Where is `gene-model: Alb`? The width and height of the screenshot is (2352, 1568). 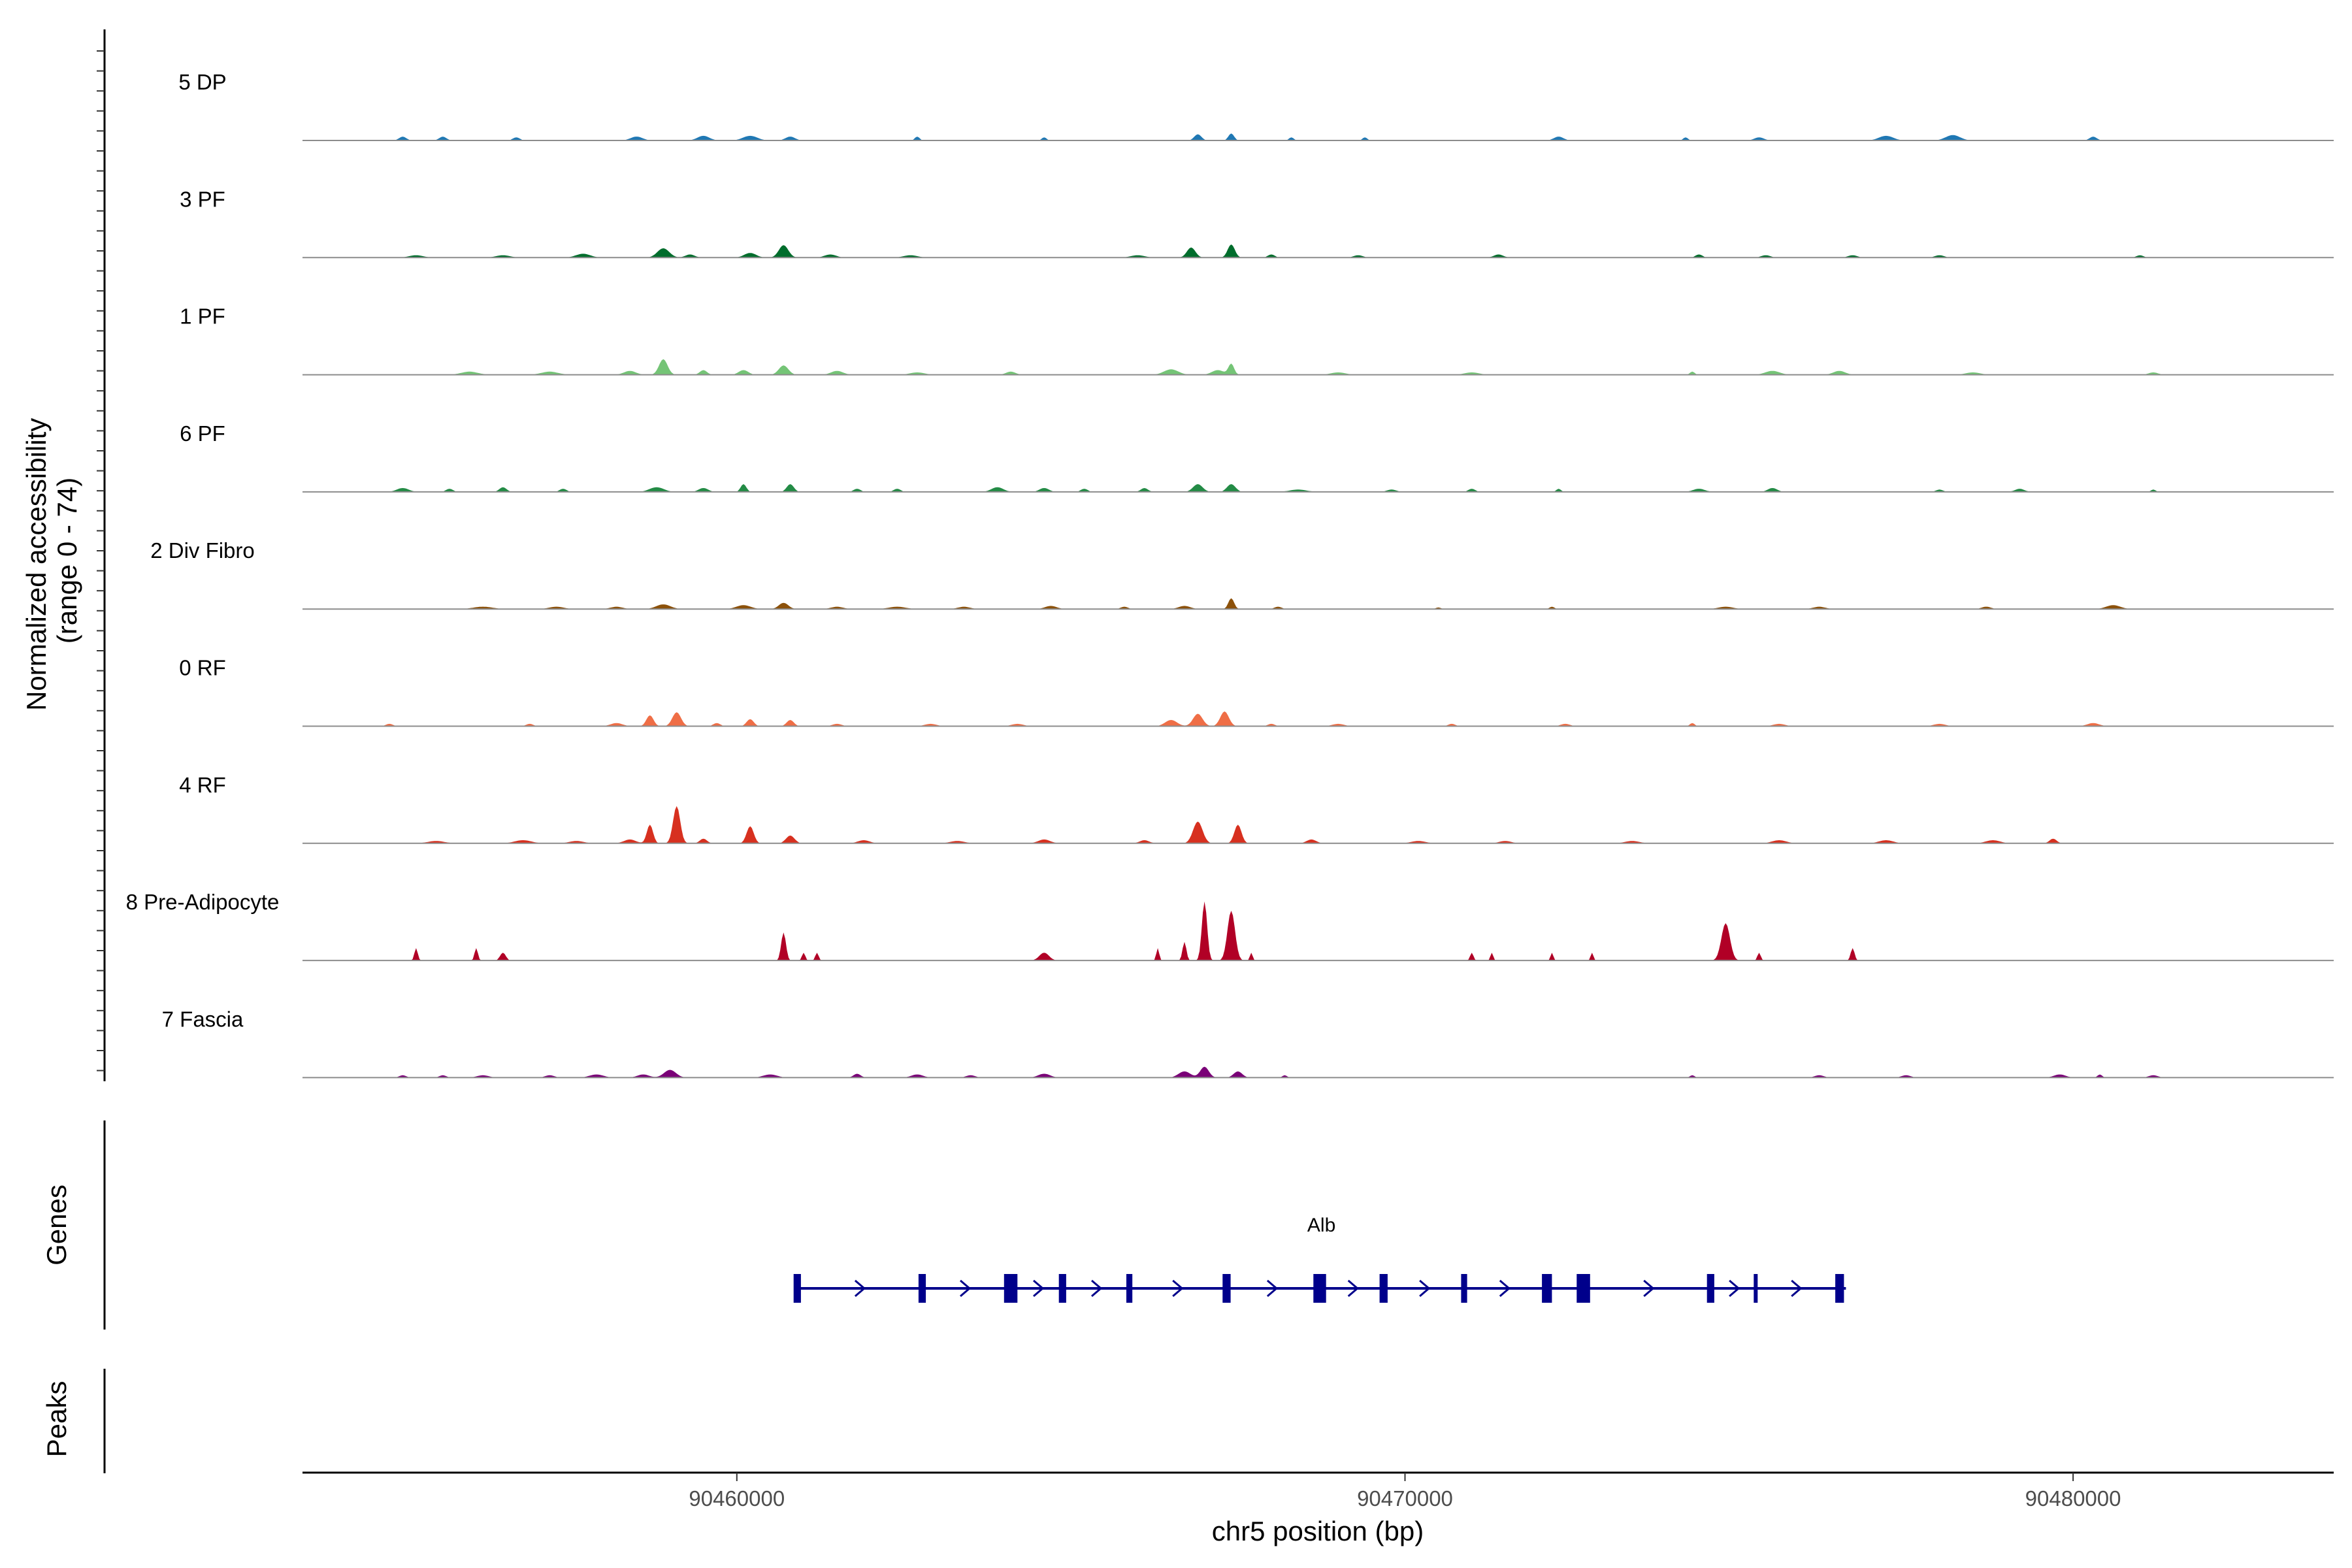 gene-model: Alb is located at coordinates (1319, 1259).